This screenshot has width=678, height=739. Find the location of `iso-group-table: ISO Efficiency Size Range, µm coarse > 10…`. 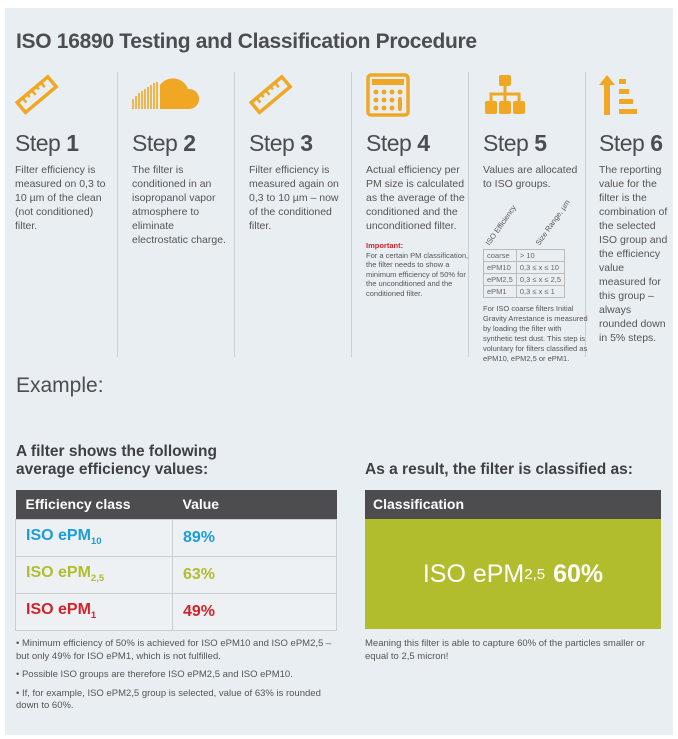

iso-group-table: ISO Efficiency Size Range, µm coarse > 10… is located at coordinates (535, 248).